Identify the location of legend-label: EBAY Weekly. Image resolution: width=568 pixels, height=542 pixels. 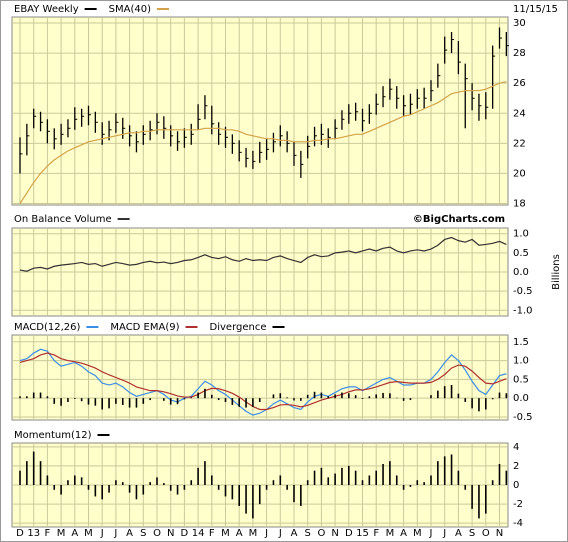
(46, 9).